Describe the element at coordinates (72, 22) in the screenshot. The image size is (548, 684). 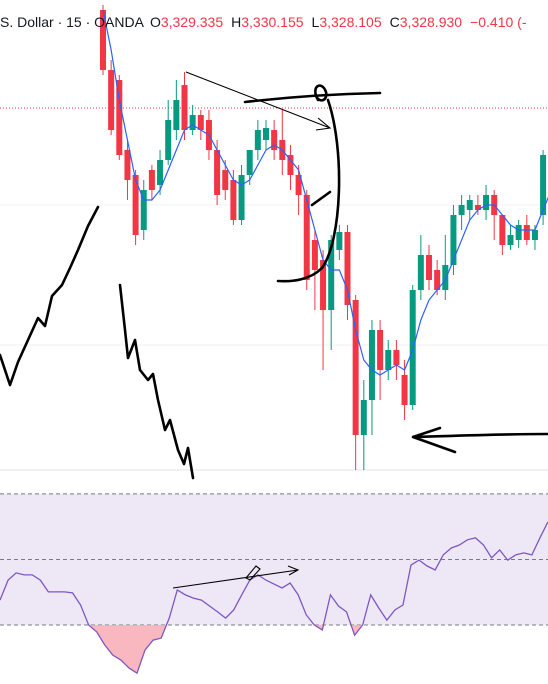
I see `symbol: S. Dollar · 15 · OANDA` at that location.